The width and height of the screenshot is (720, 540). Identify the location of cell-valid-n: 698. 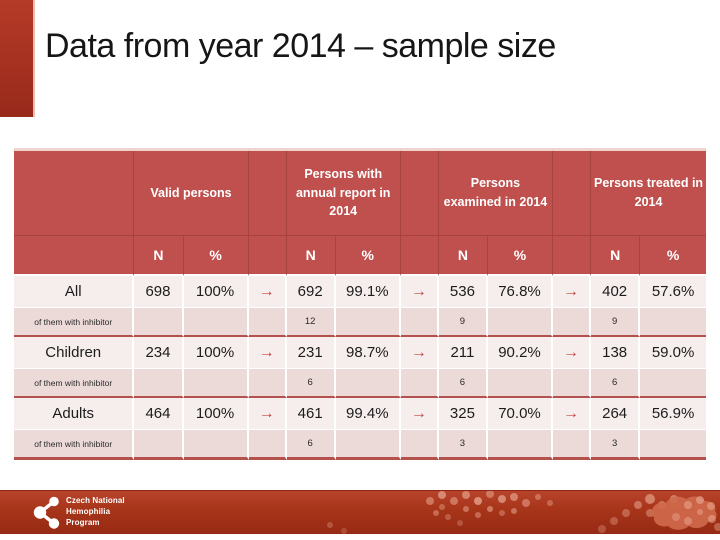
(159, 292).